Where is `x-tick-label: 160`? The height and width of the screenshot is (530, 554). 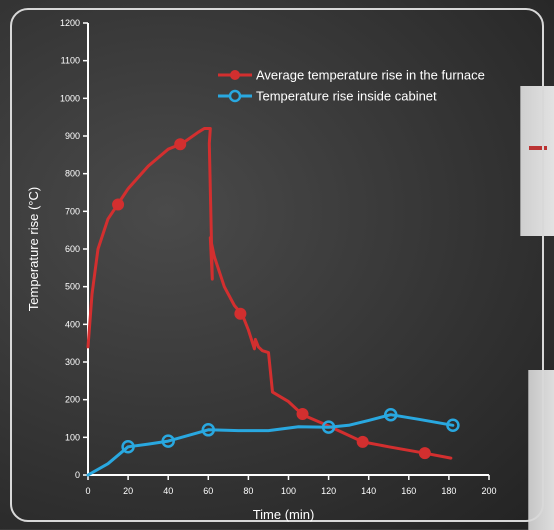
x-tick-label: 160 is located at coordinates (408, 491).